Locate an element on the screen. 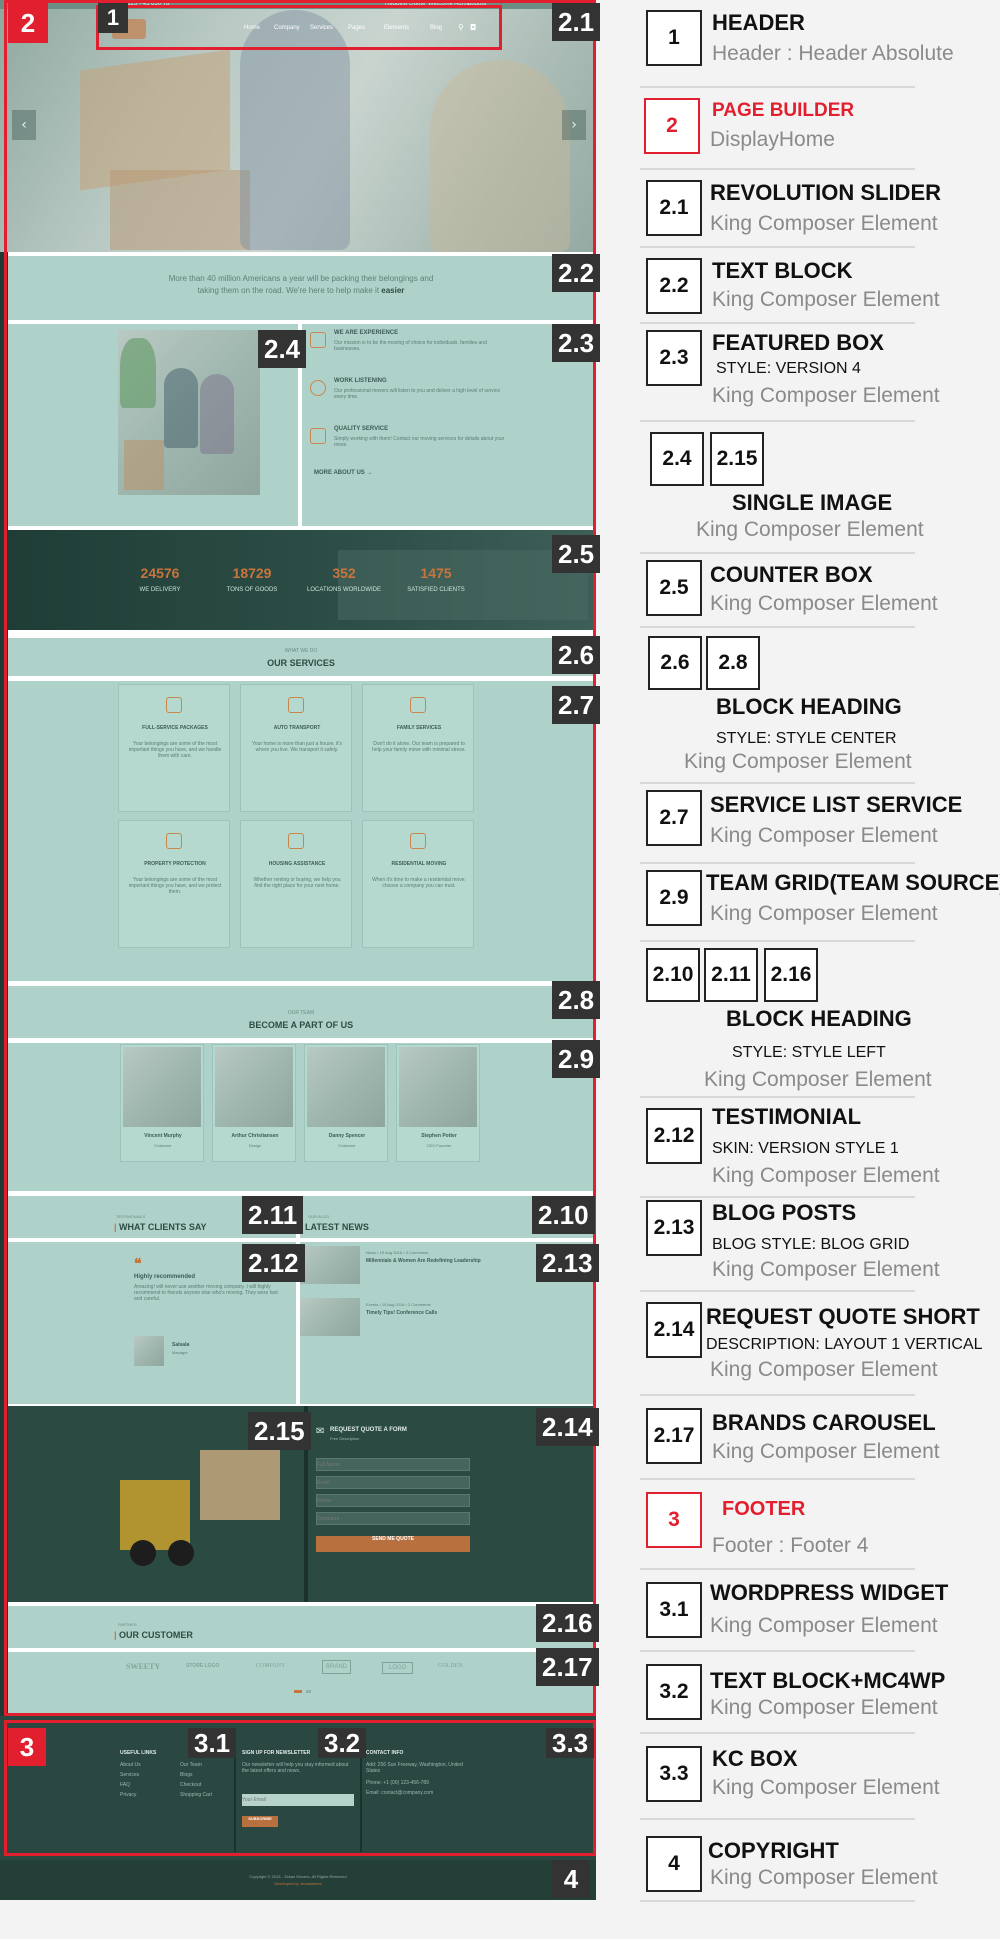 The image size is (1000, 1939). legend-number-box: 2.9 is located at coordinates (674, 898).